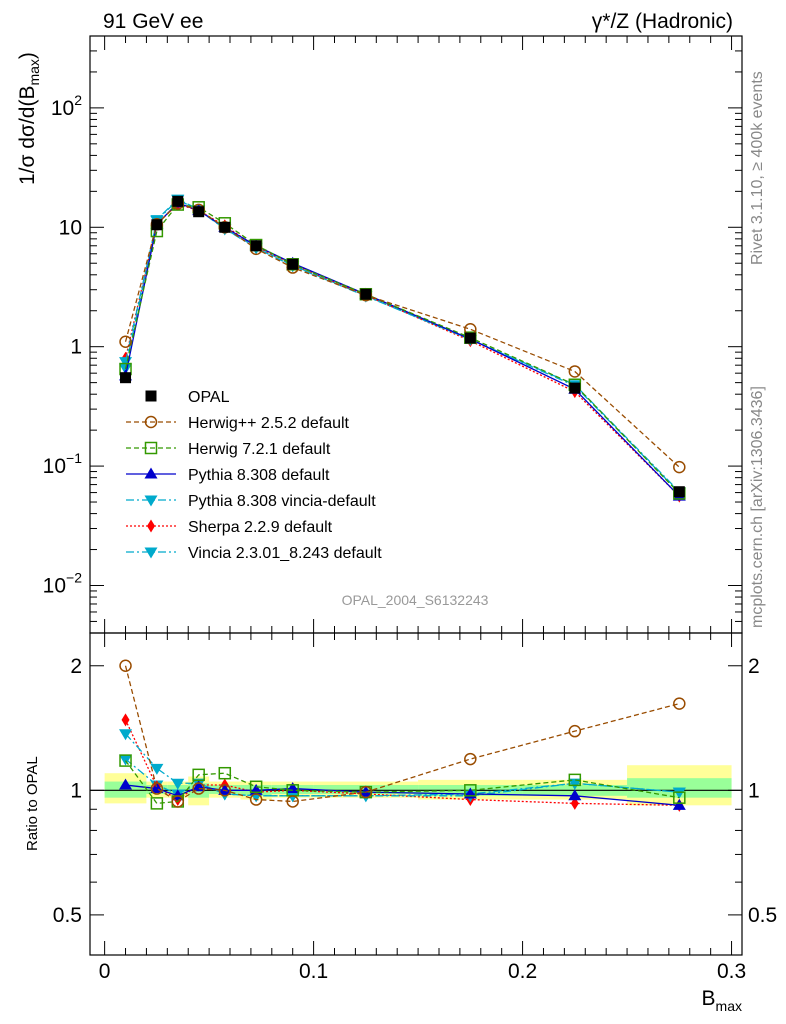 The image size is (786, 1024). What do you see at coordinates (63, 464) in the screenshot?
I see `main-y-tick-label: 10⁻¹` at bounding box center [63, 464].